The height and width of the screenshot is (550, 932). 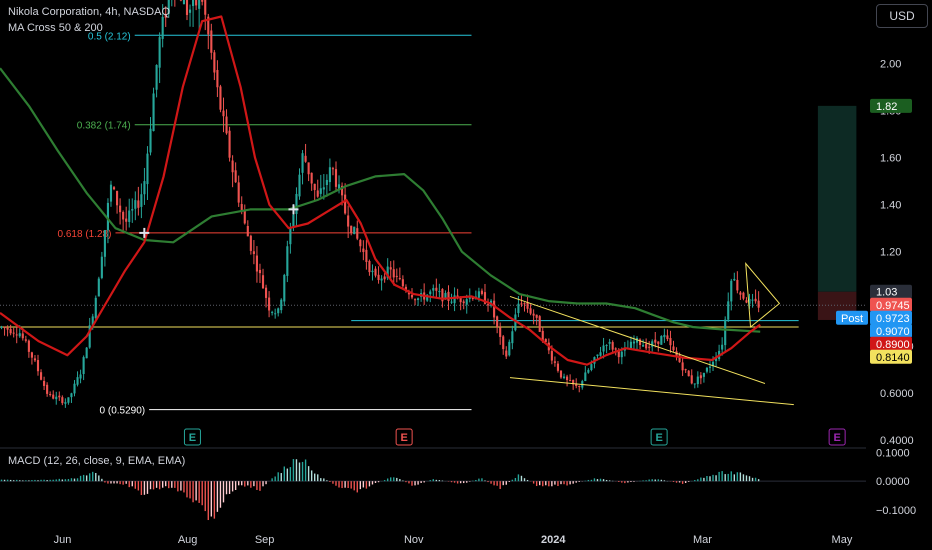 What do you see at coordinates (891, 105) in the screenshot?
I see `price-axis-label: 1.82` at bounding box center [891, 105].